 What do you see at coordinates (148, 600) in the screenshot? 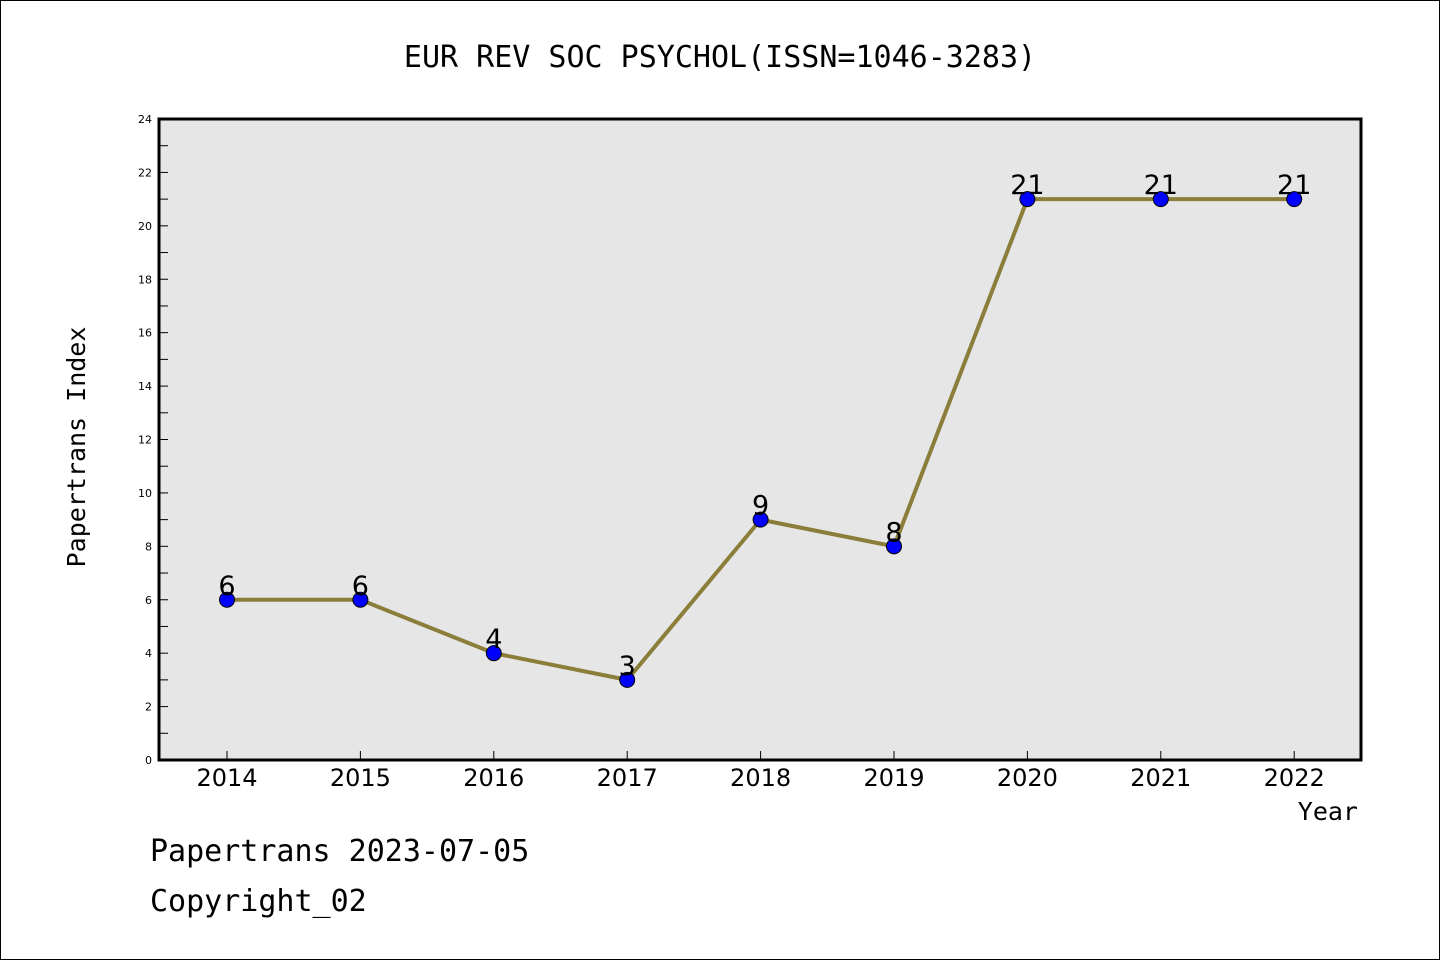
I see `y-tick-label: 6` at bounding box center [148, 600].